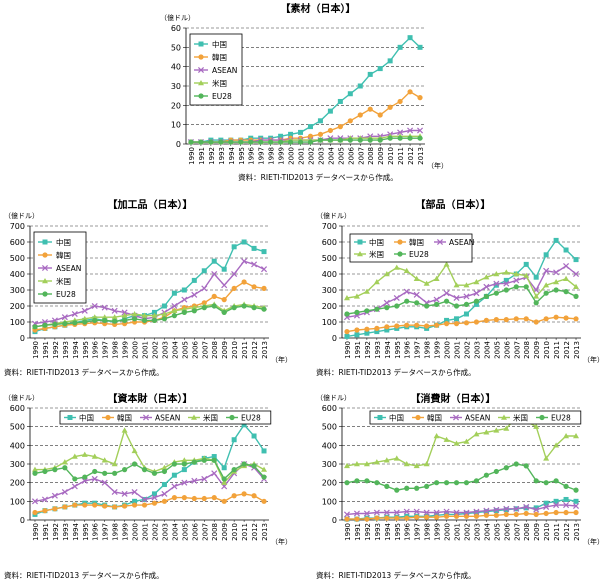  Describe the element at coordinates (329, 483) in the screenshot. I see `y-tick-label: 200` at that location.